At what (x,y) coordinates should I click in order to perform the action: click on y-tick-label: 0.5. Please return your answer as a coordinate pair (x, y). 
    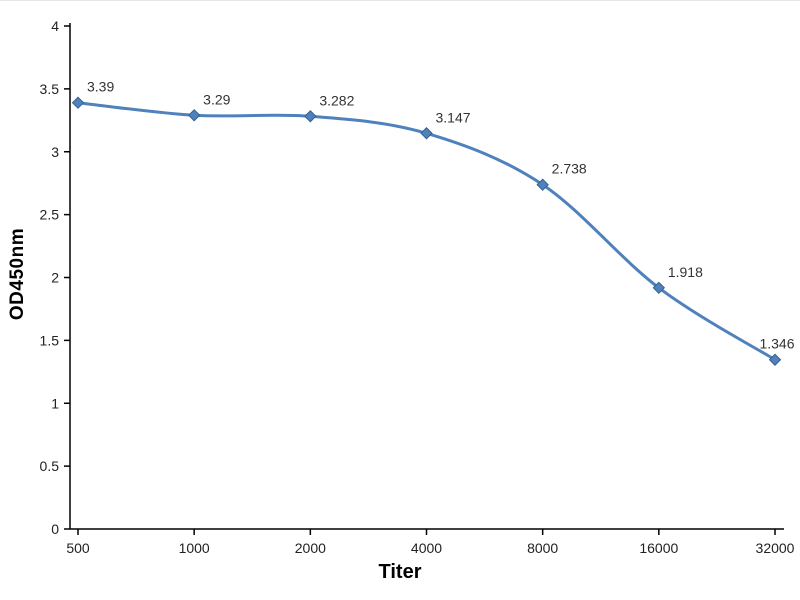
    Looking at the image, I should click on (50, 466).